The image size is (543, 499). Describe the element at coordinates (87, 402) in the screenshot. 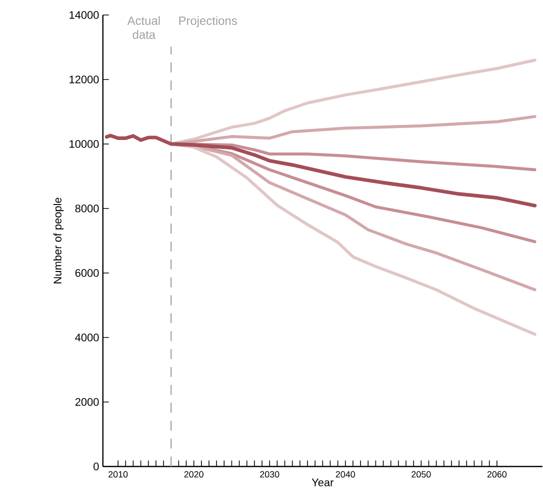

I see `y-tick-label: 2000` at that location.